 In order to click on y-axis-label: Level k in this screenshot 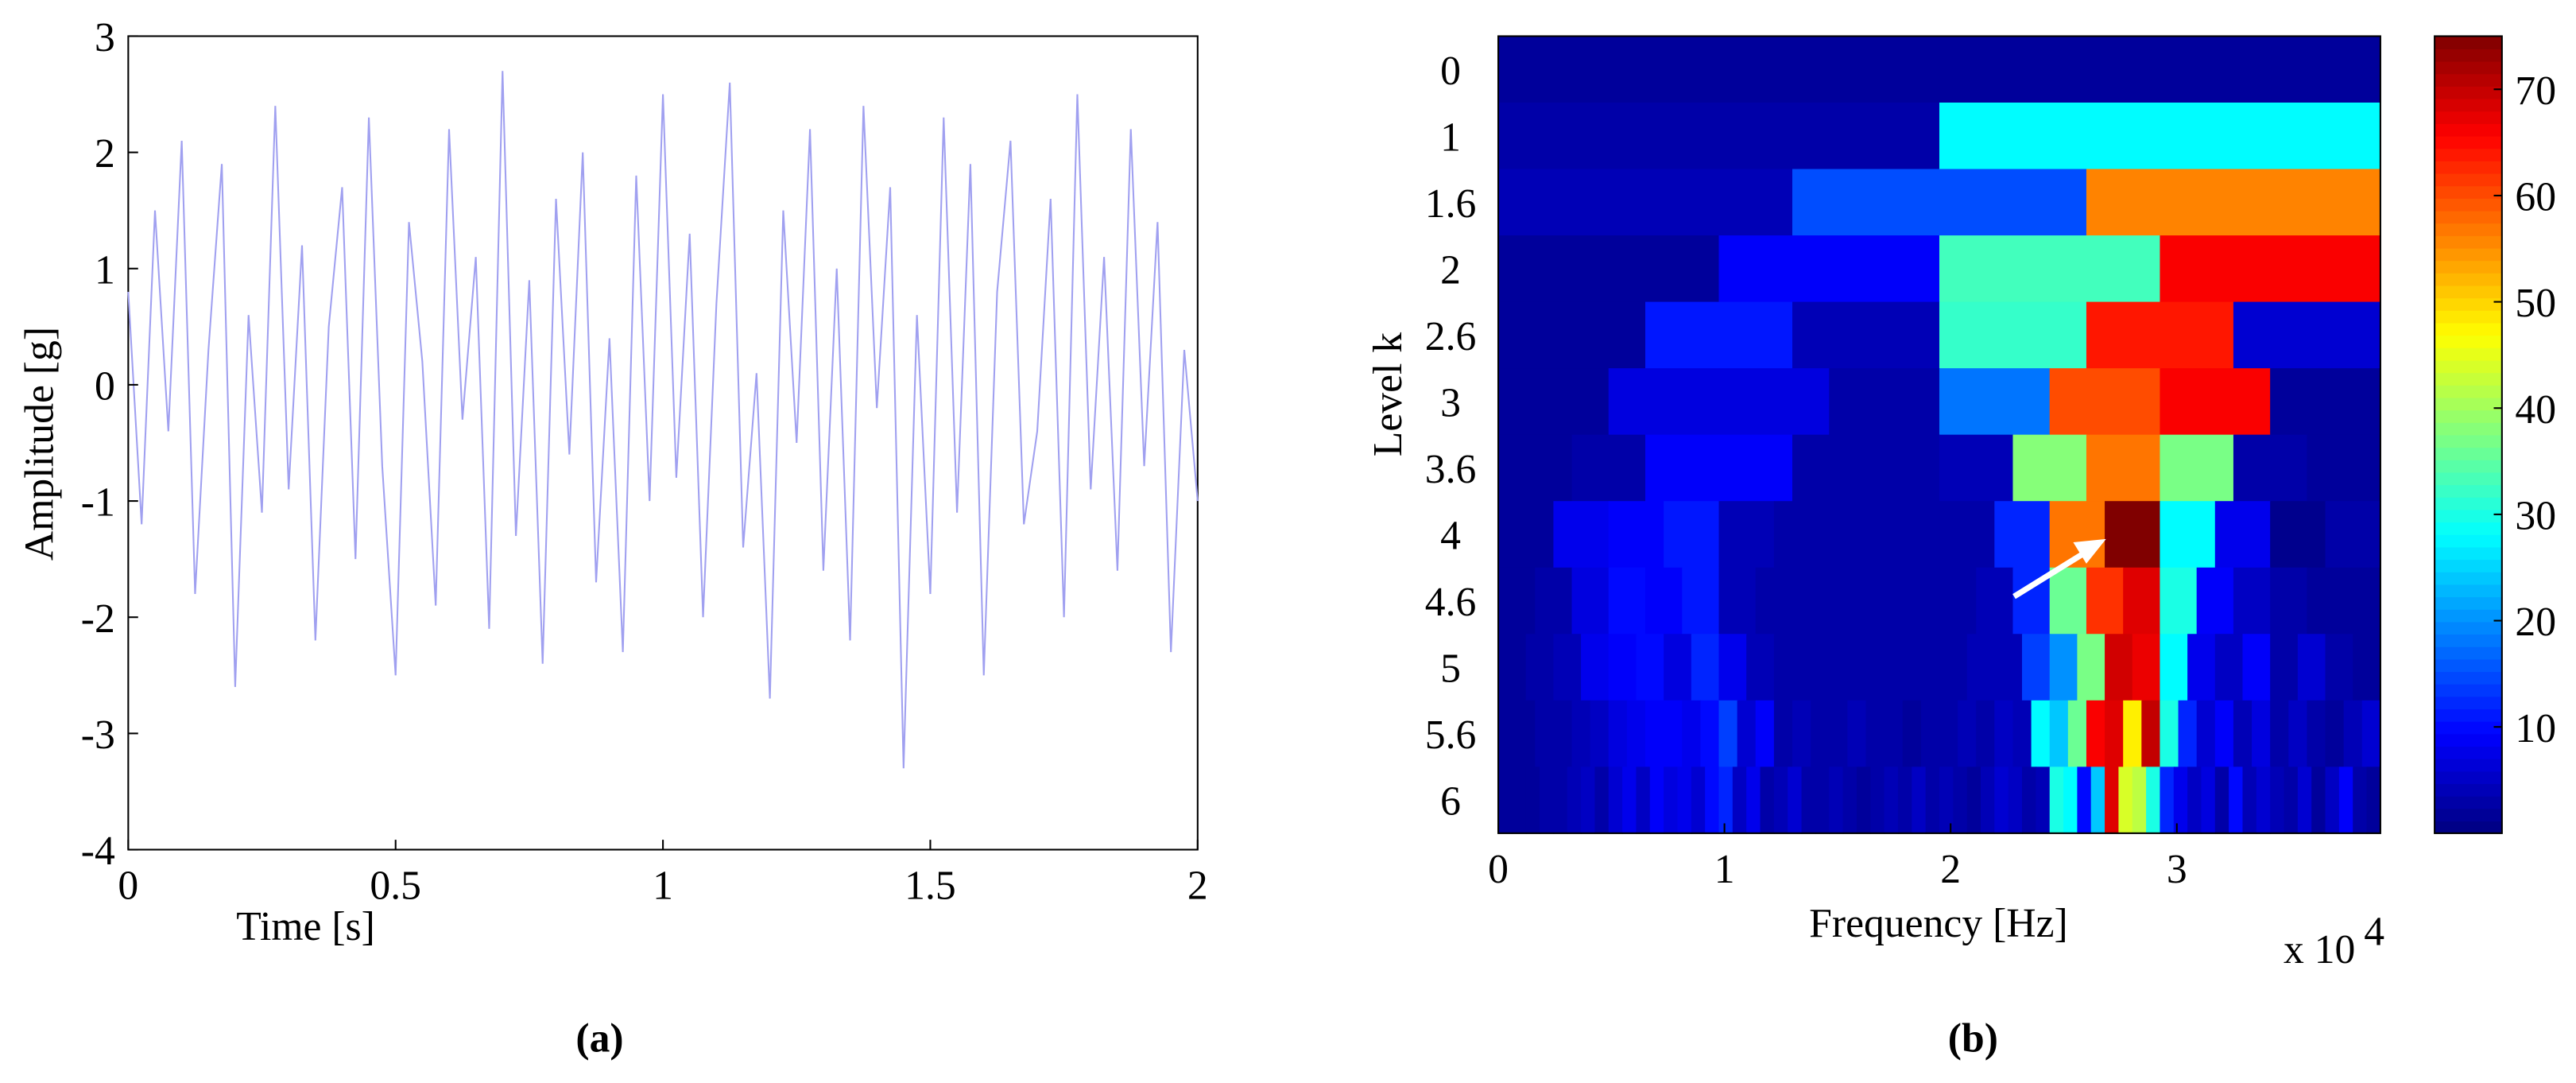, I will do `click(1388, 394)`.